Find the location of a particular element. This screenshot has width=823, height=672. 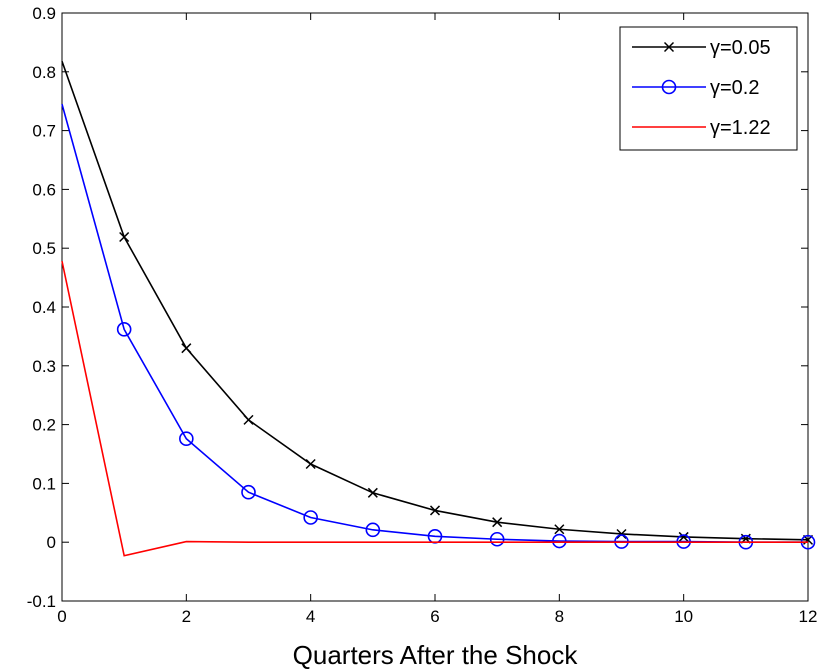

legend-label: γ=1.22 is located at coordinates (740, 128).